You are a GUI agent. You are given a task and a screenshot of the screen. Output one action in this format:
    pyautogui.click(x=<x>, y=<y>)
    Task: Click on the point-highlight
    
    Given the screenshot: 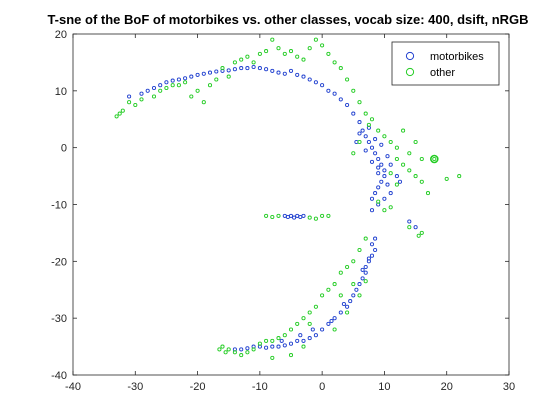 What is the action you would take?
    pyautogui.click(x=434, y=159)
    